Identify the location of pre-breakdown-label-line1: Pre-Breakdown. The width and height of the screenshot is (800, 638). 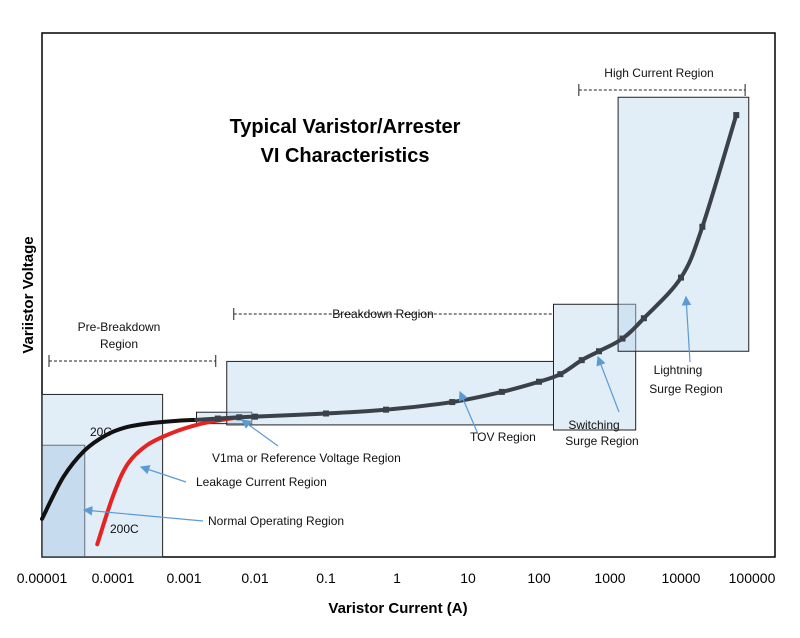
(119, 327).